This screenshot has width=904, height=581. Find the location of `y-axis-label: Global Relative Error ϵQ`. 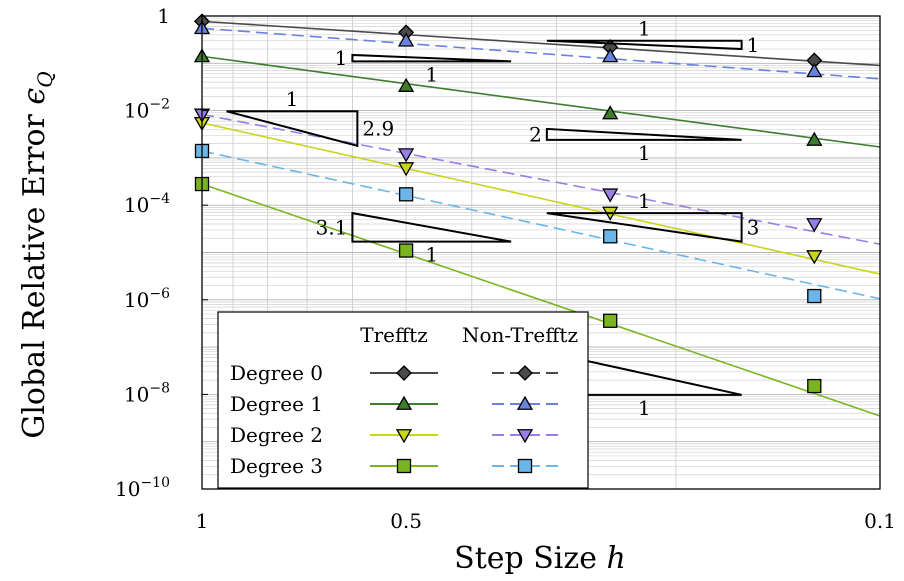

y-axis-label: Global Relative Error ϵQ is located at coordinates (37, 254).